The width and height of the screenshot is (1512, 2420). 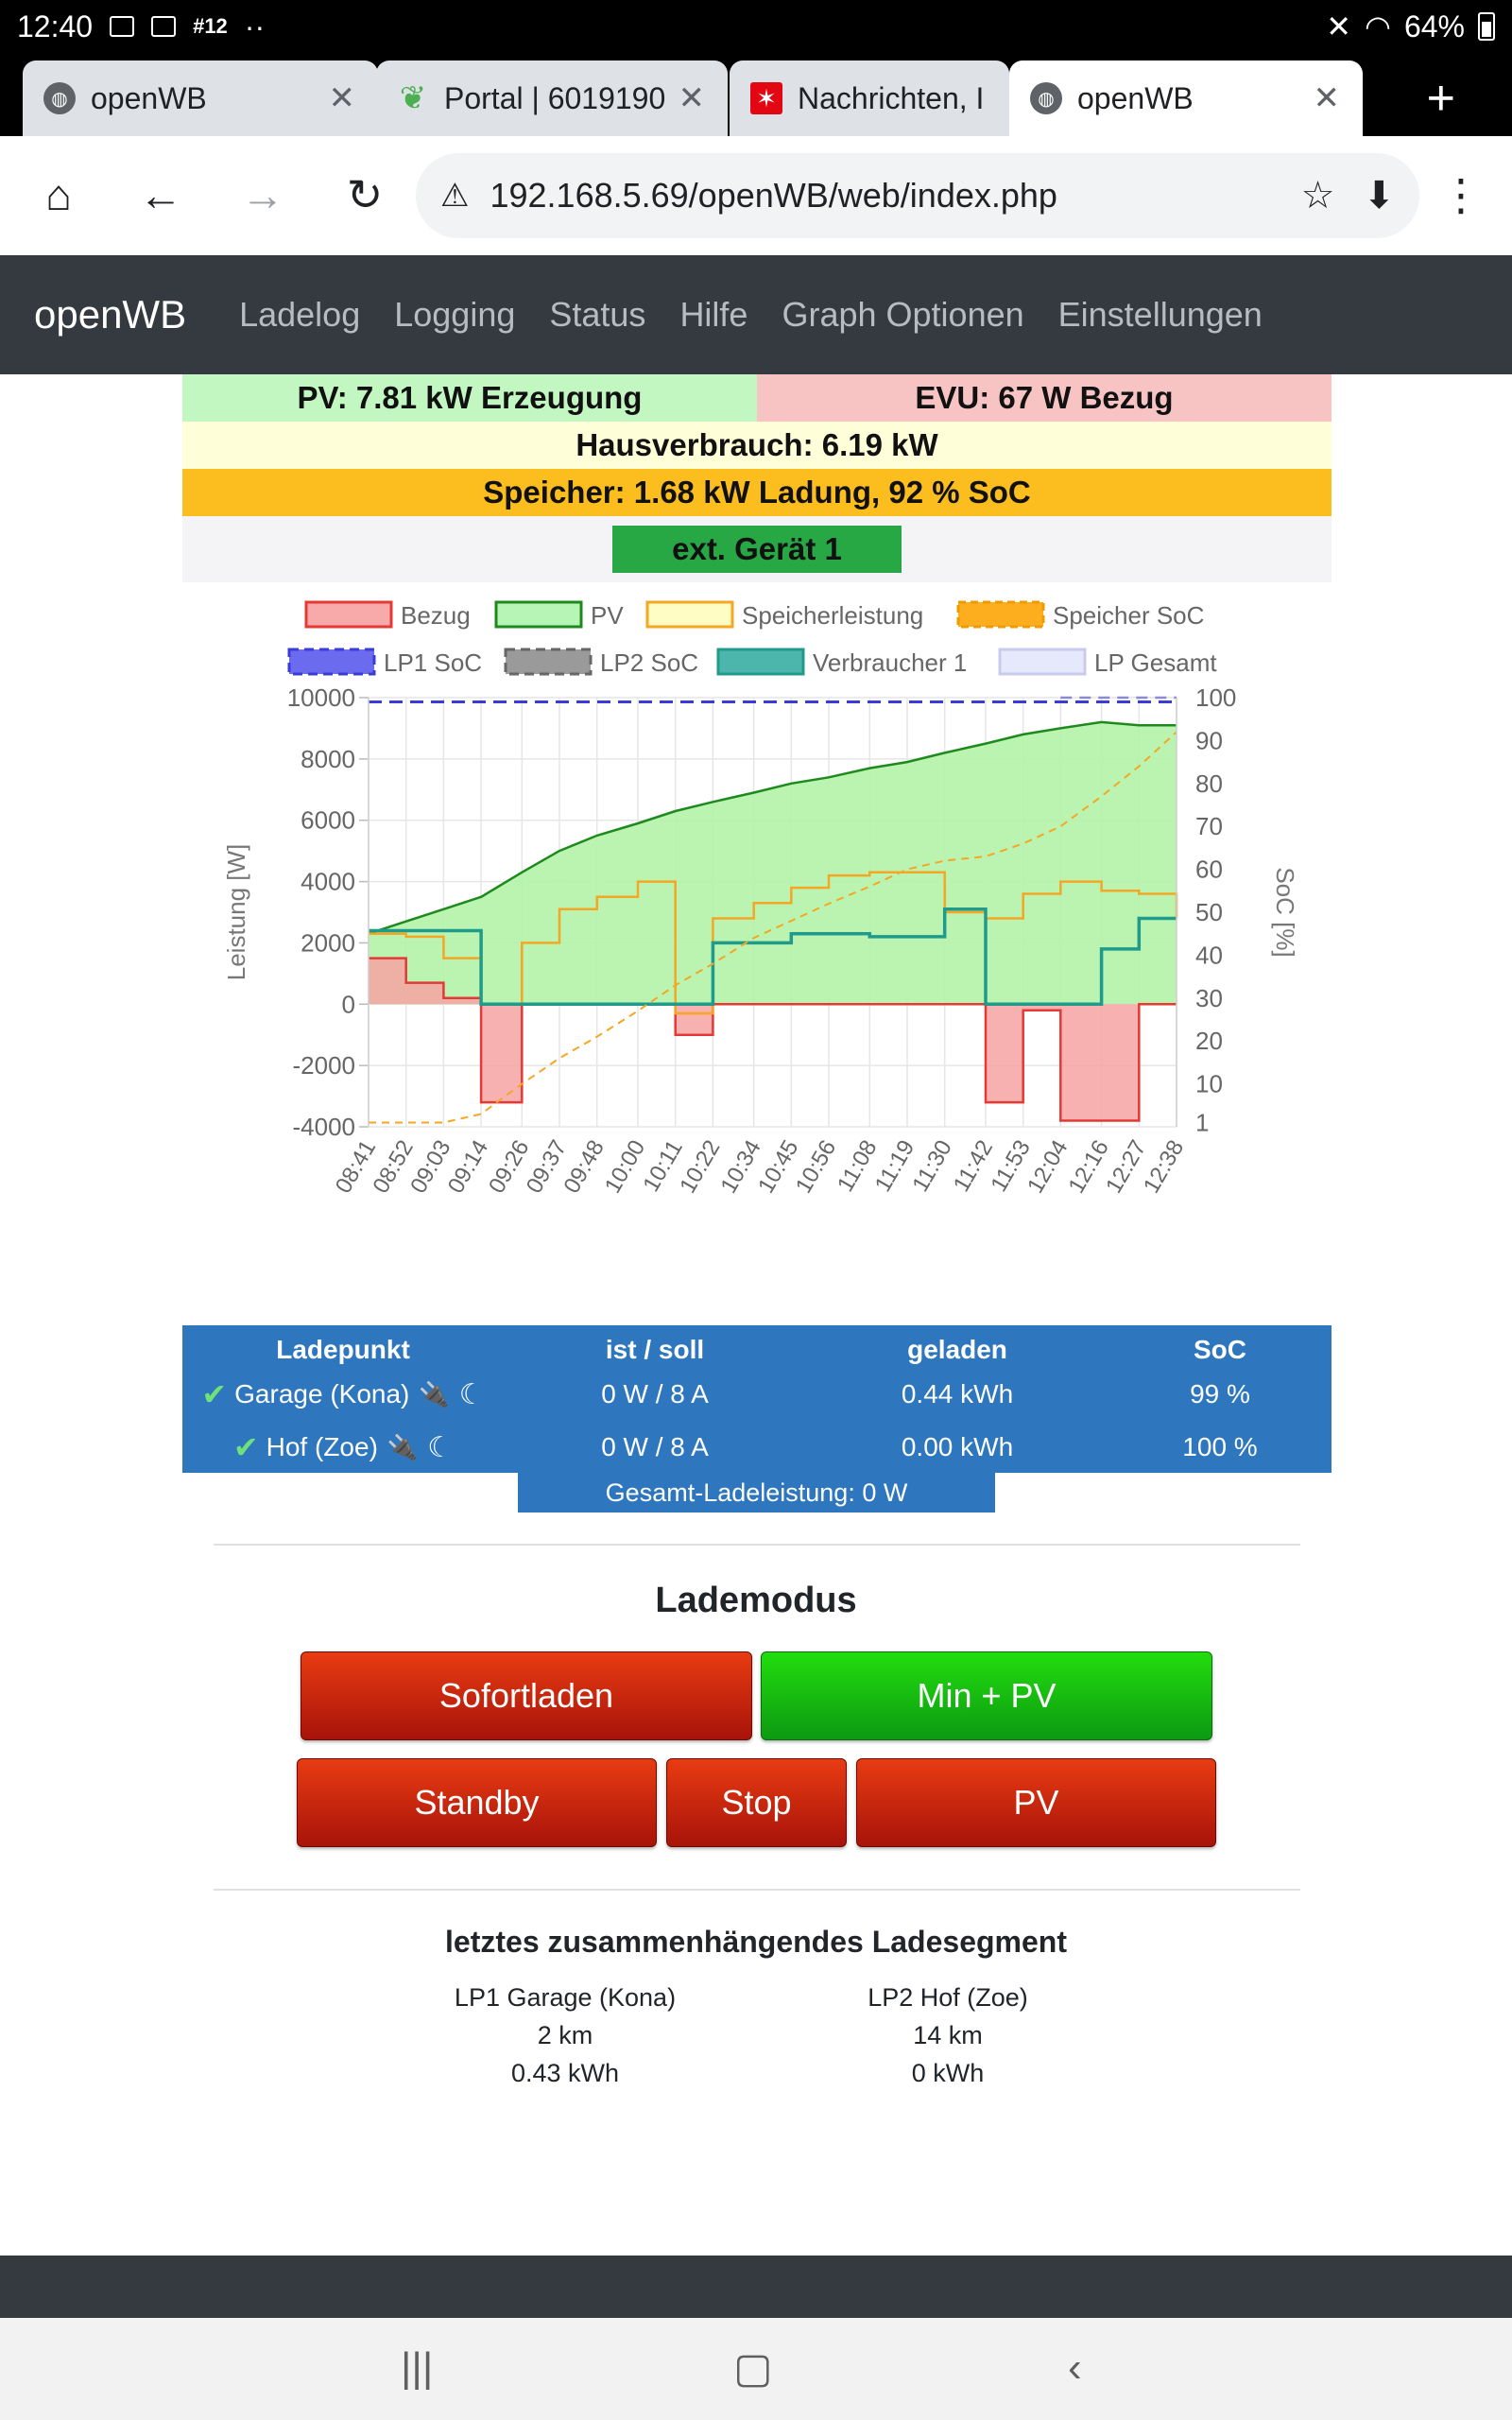 What do you see at coordinates (477, 1802) in the screenshot?
I see `standby-button: Standby` at bounding box center [477, 1802].